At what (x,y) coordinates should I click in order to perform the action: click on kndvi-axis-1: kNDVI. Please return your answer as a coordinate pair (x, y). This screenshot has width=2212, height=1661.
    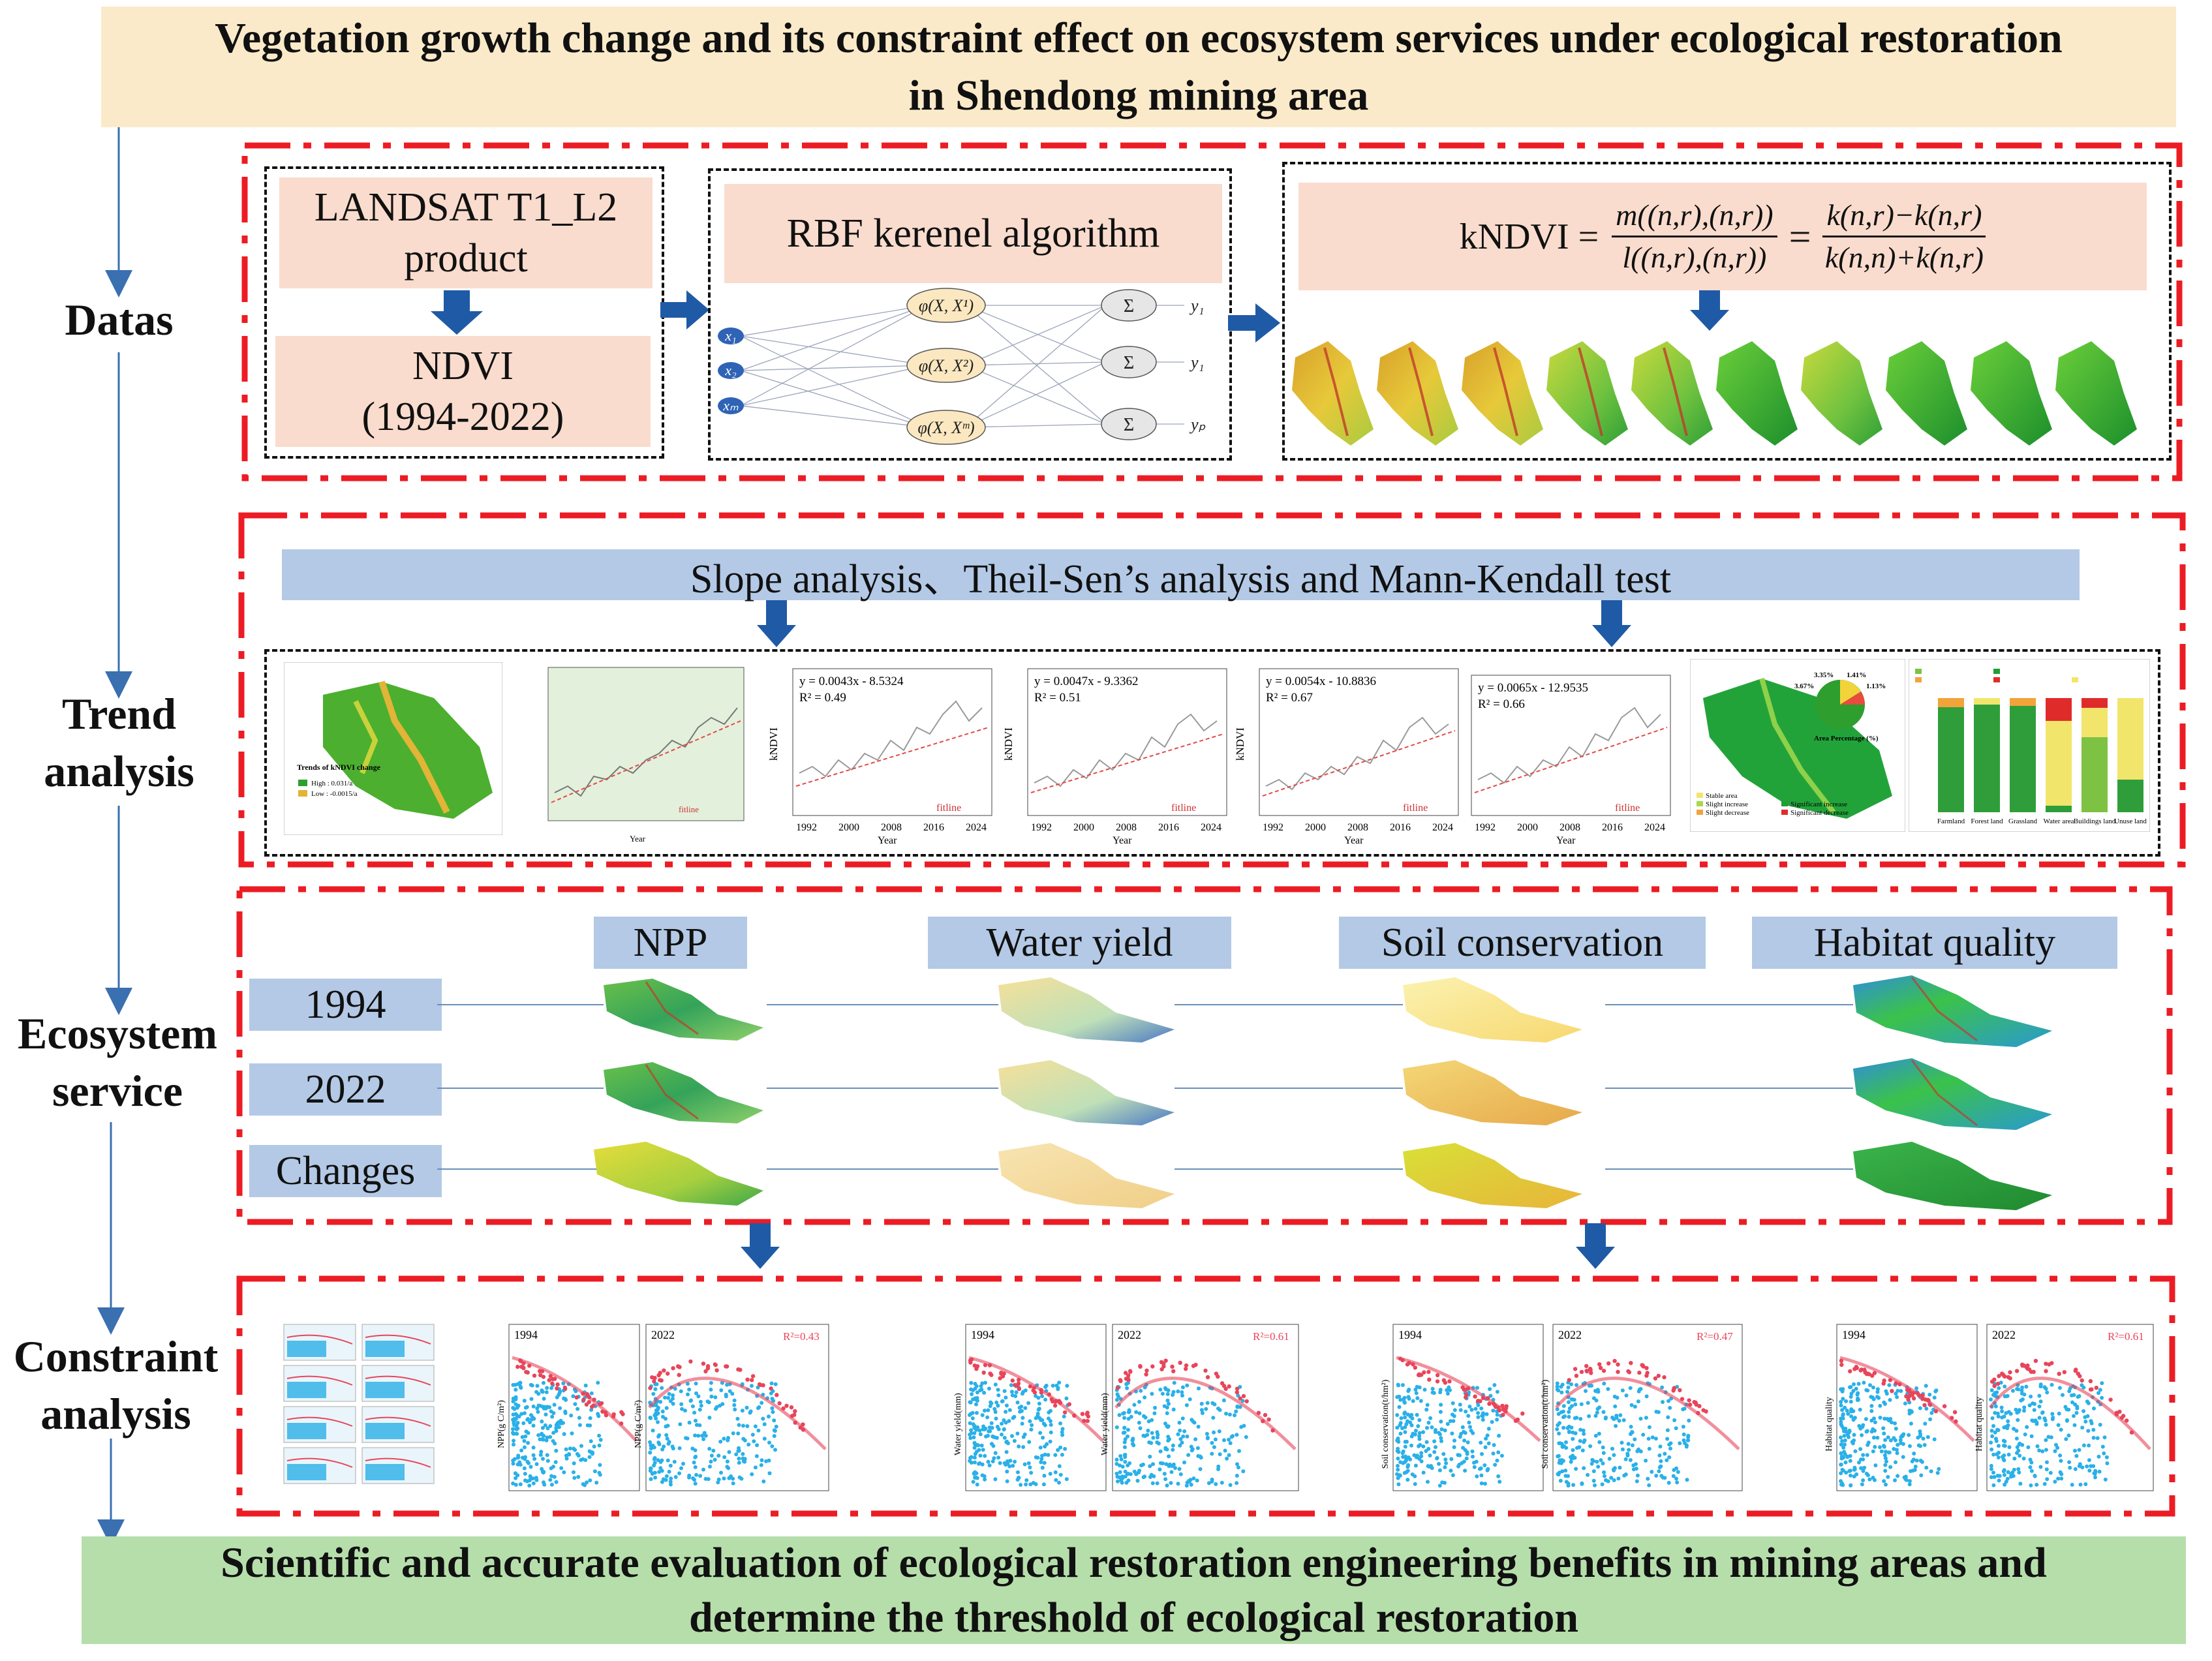
    Looking at the image, I should click on (773, 744).